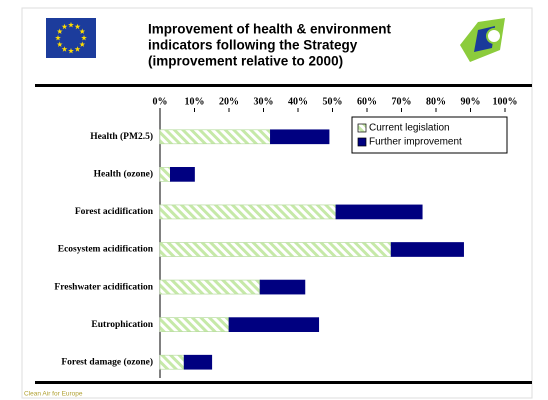 Image resolution: width=548 pixels, height=400 pixels. What do you see at coordinates (264, 101) in the screenshot?
I see `x-tick-label: 30%` at bounding box center [264, 101].